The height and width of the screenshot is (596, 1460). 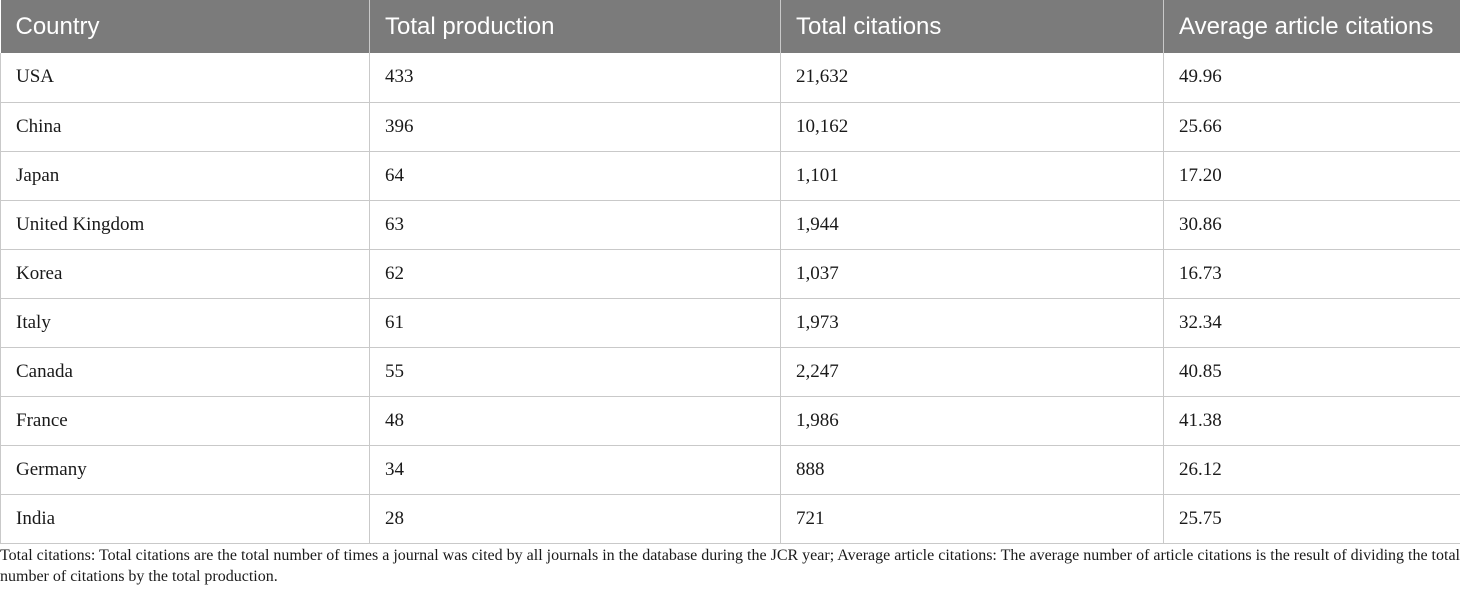 I want to click on cell-total-citations: 21,632, so click(x=972, y=78).